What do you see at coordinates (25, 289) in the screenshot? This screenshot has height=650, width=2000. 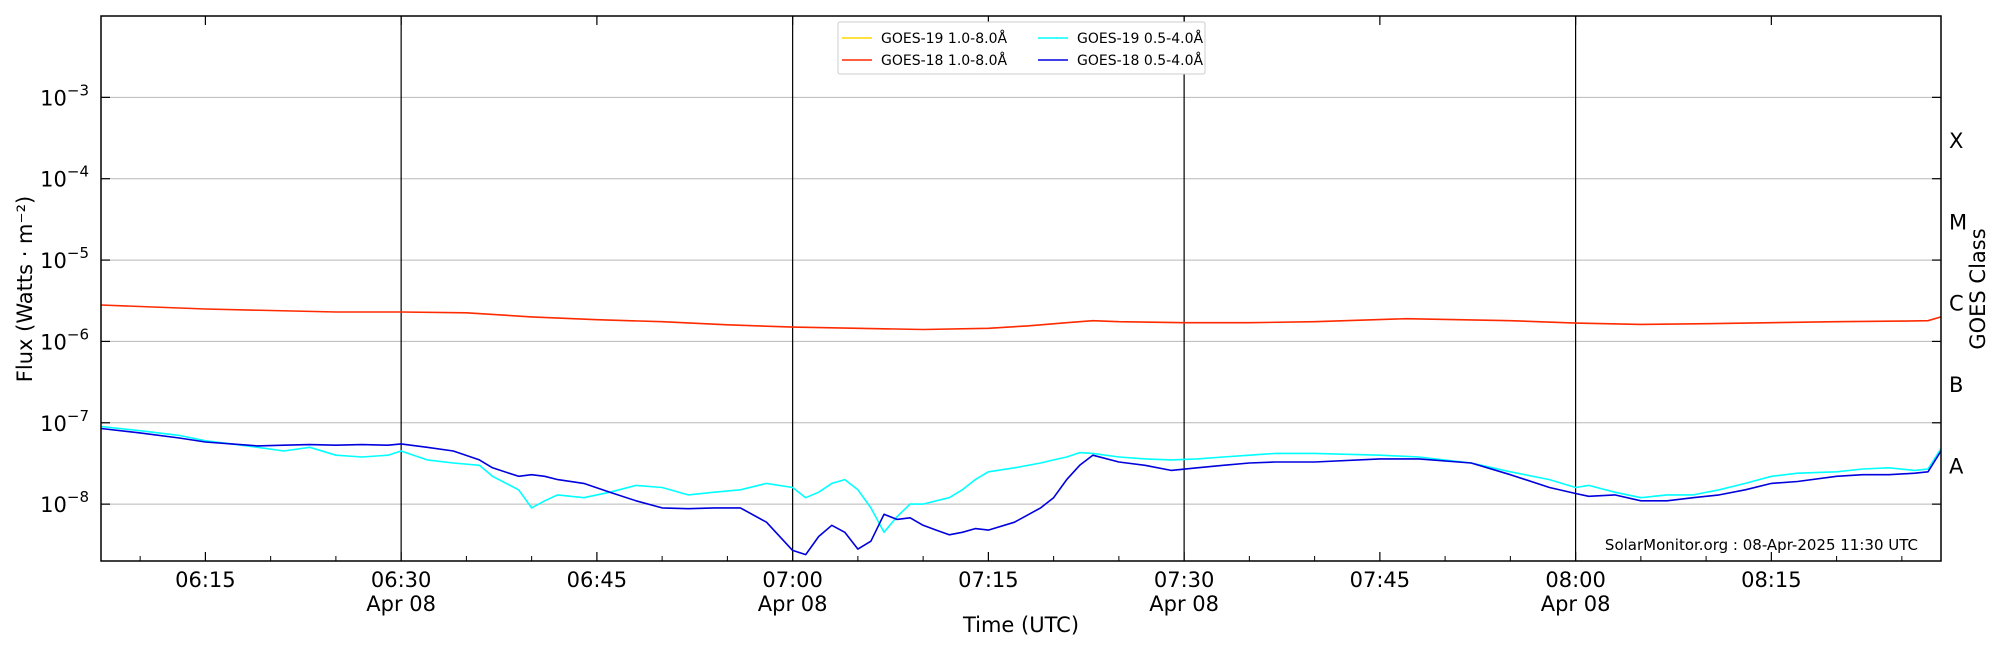 I see `y-axis-label: Flux (Watts · m⁻²)` at bounding box center [25, 289].